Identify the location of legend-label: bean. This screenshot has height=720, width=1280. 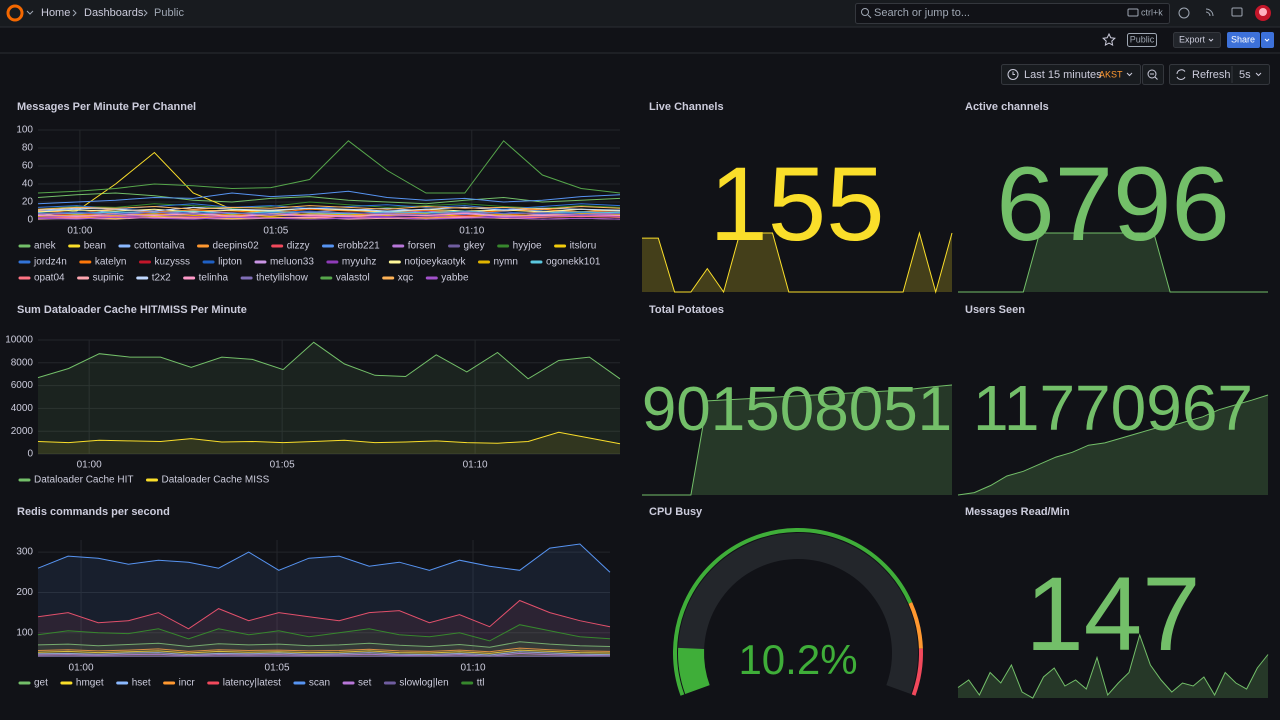
(95, 246).